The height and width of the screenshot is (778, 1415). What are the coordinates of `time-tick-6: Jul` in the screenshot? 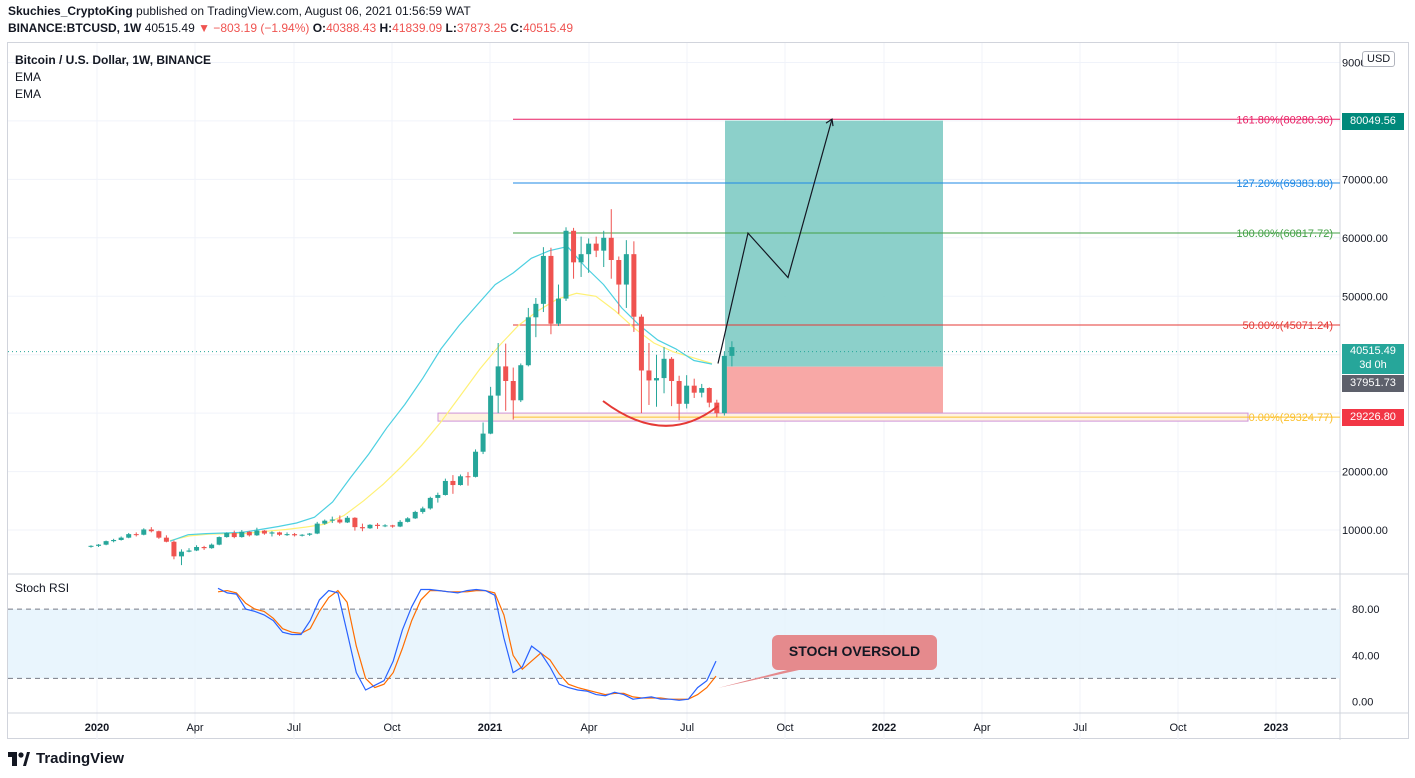 It's located at (687, 728).